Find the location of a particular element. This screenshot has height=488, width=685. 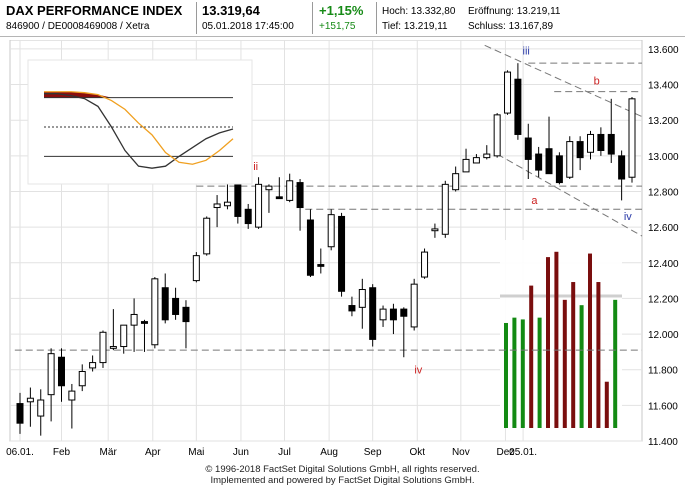

quote-datetime: 05.01.2018 17:45:00 is located at coordinates (248, 26).